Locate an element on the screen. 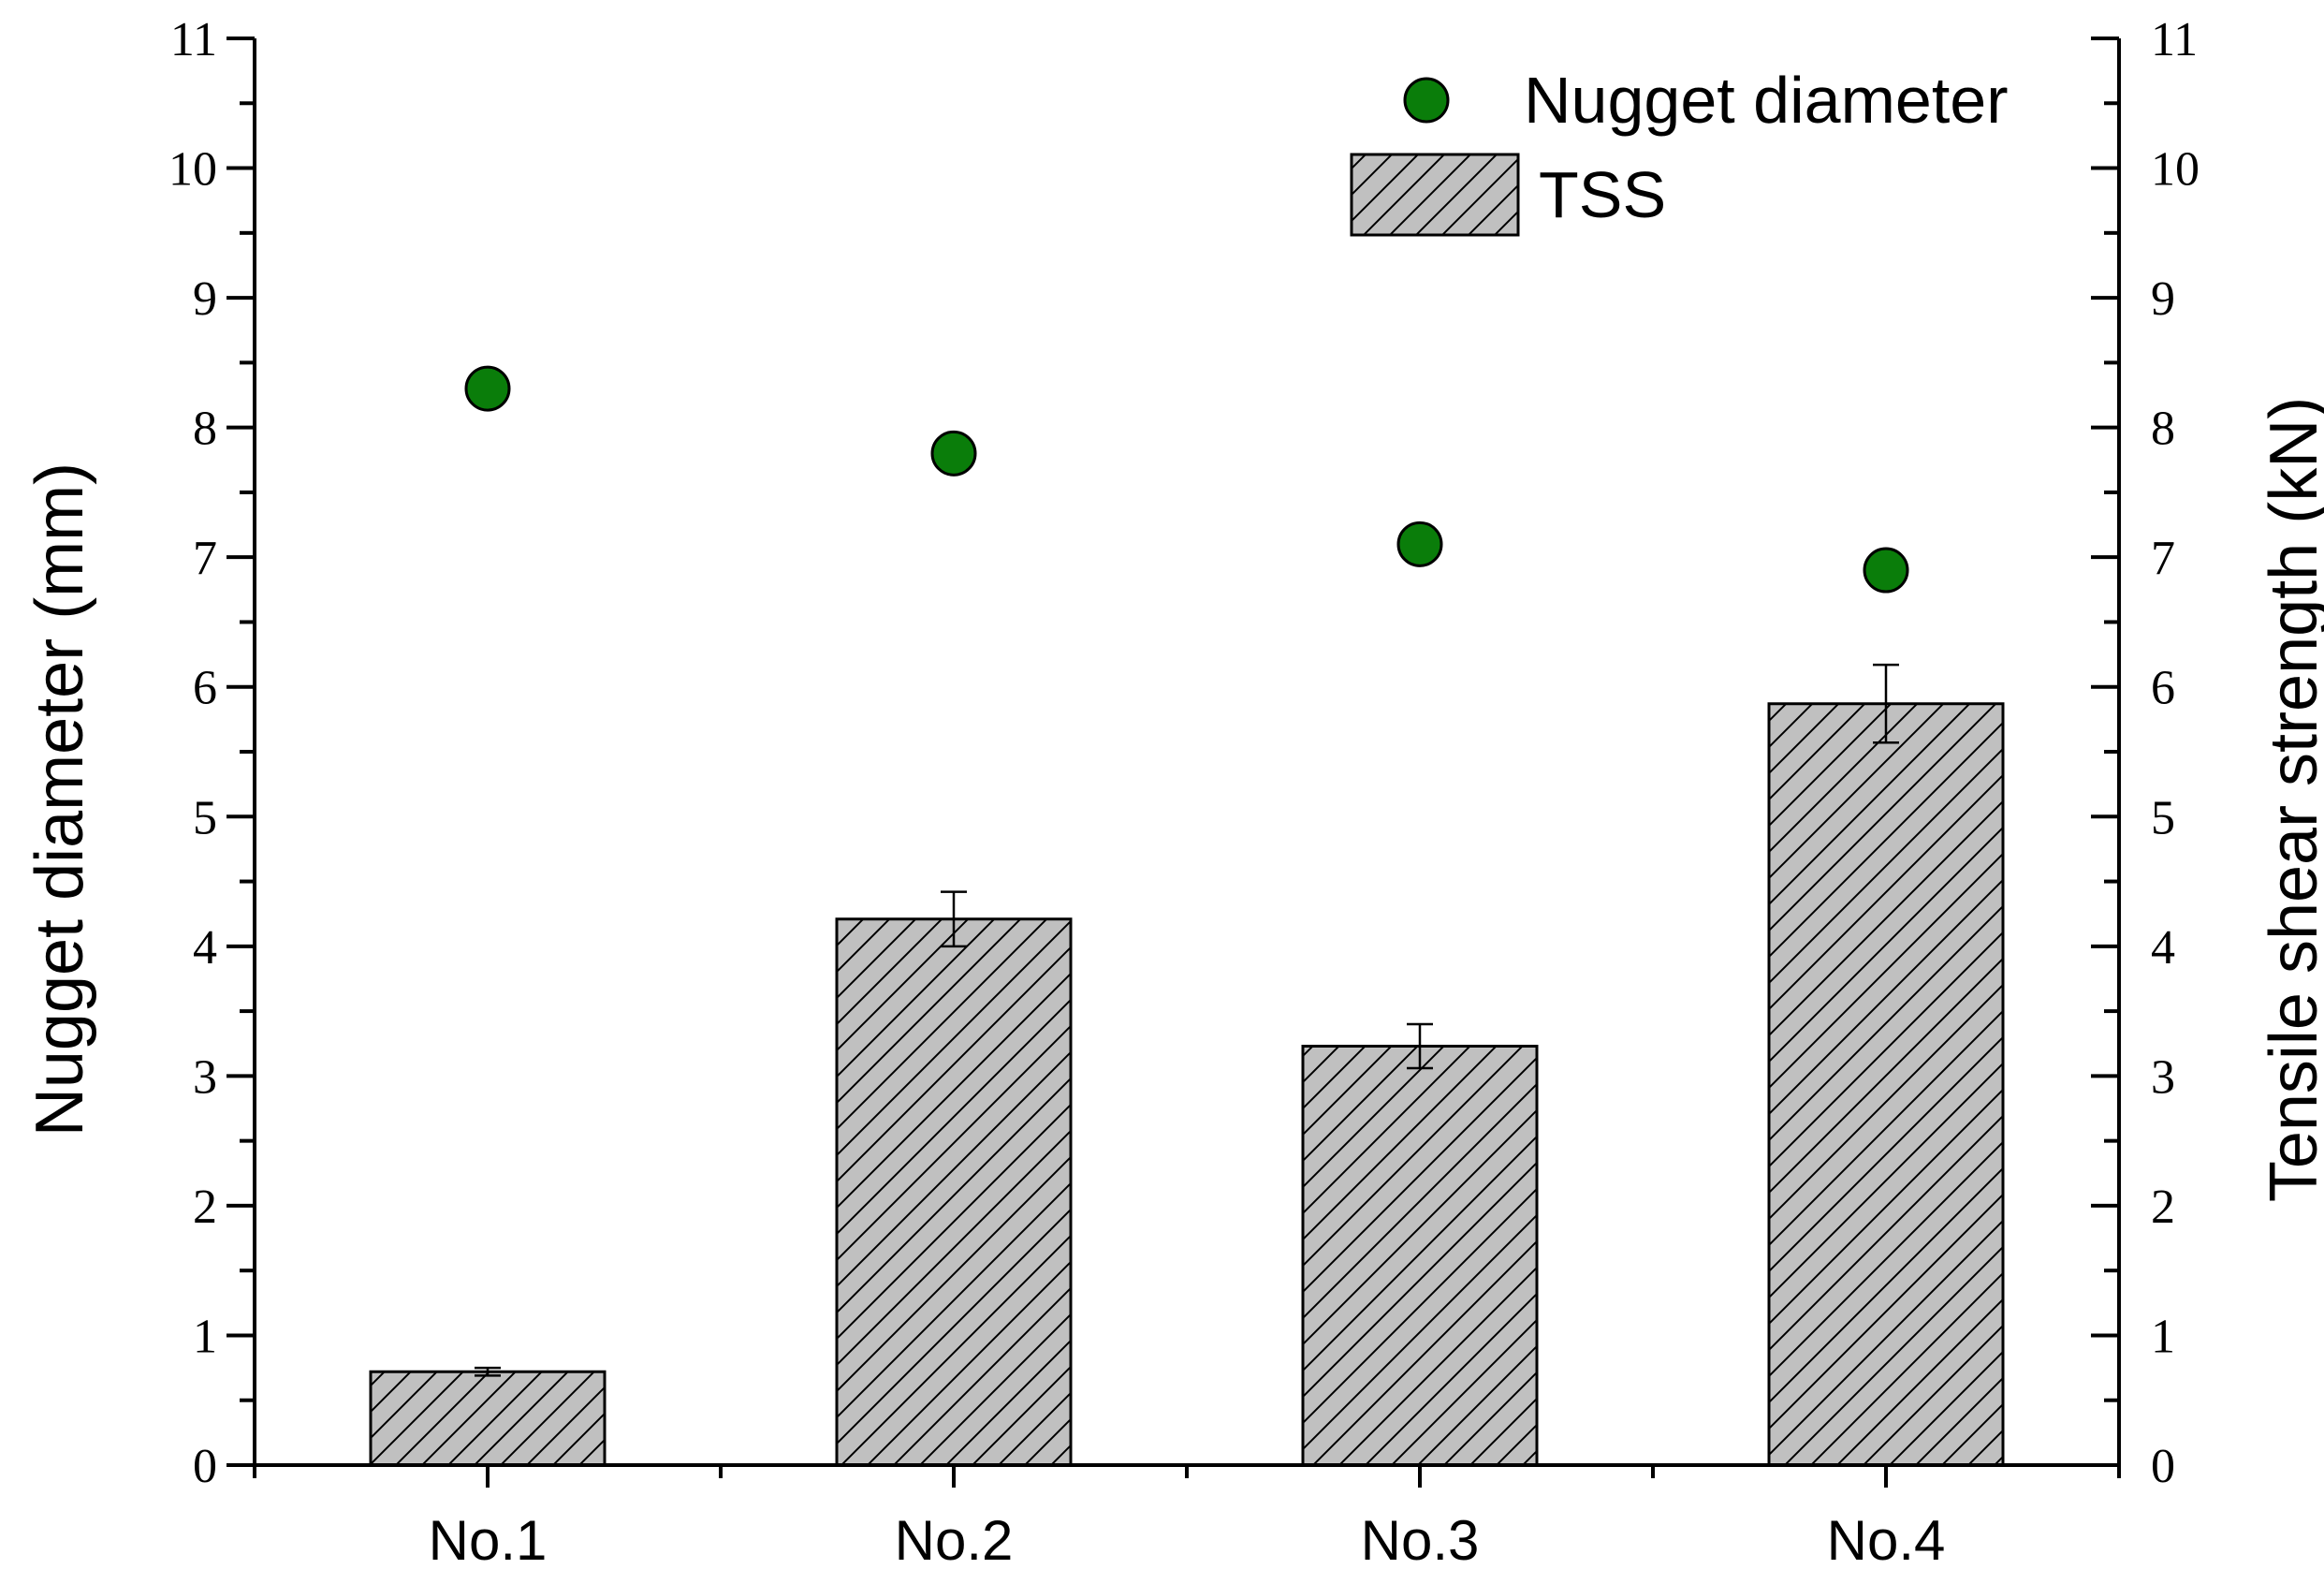  bar-No.1 is located at coordinates (488, 1418).